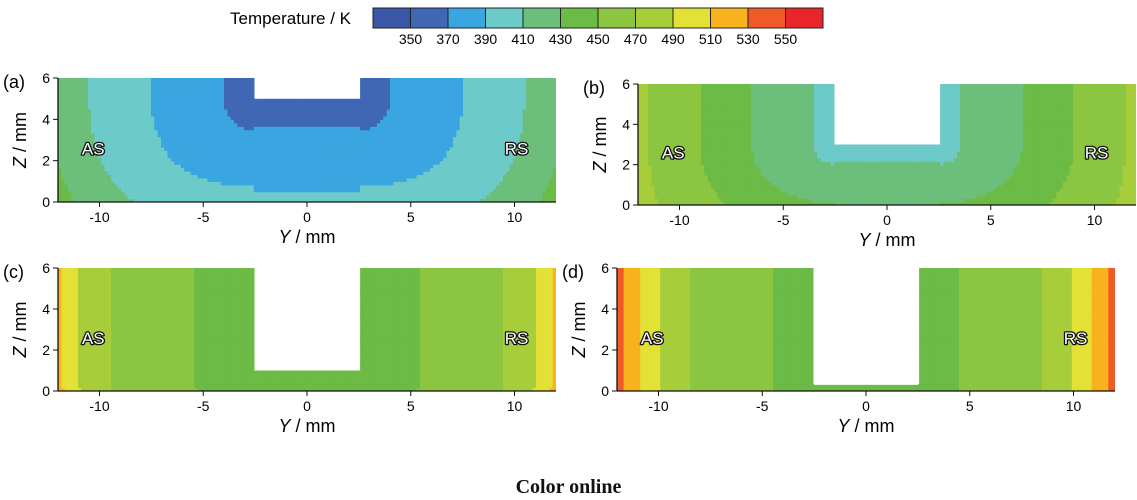 Image resolution: width=1137 pixels, height=500 pixels. What do you see at coordinates (573, 272) in the screenshot?
I see `panel-label: (d)` at bounding box center [573, 272].